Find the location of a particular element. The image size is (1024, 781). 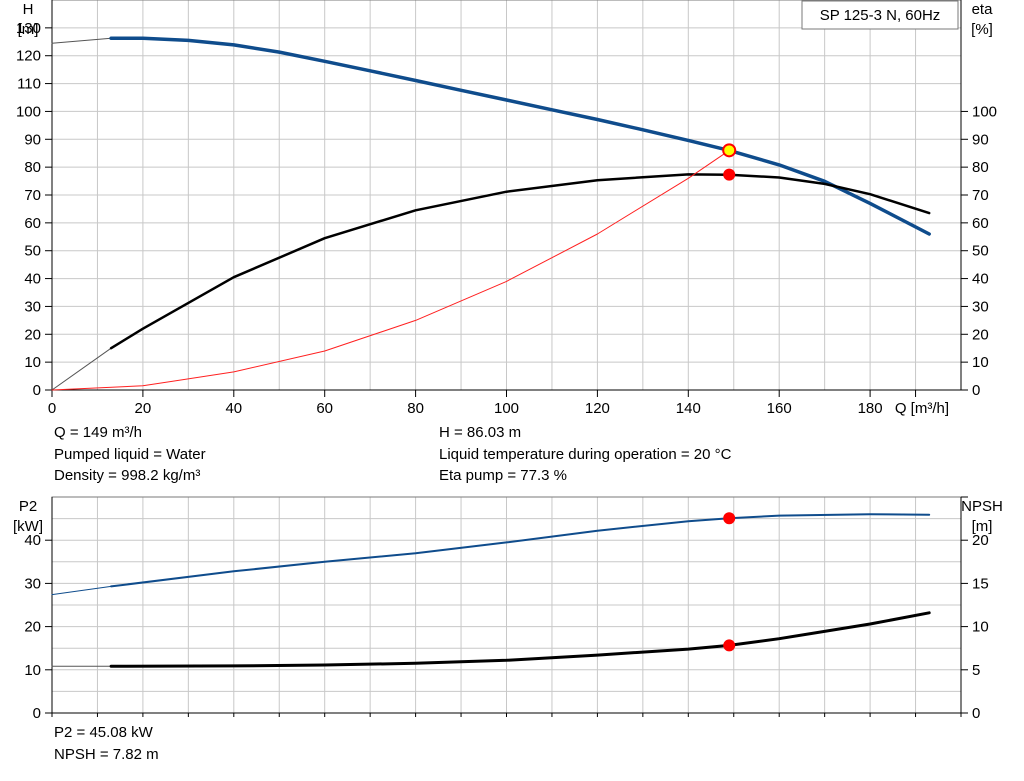

upper-left-tick-label: 60 is located at coordinates (32, 223).